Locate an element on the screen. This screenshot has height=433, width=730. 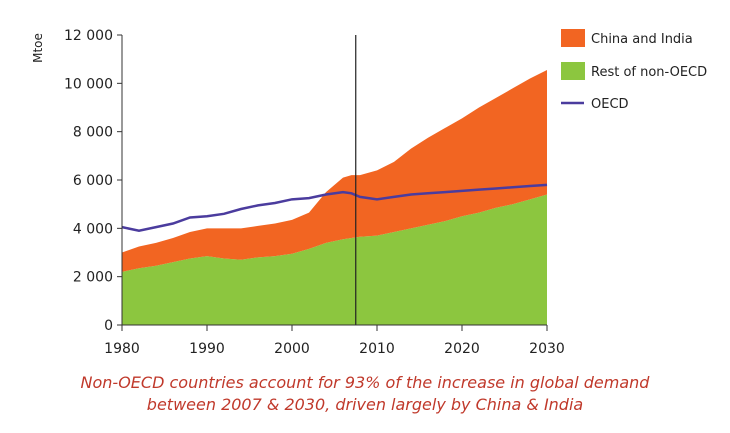
x-tick-label: 2020 is located at coordinates (462, 349).